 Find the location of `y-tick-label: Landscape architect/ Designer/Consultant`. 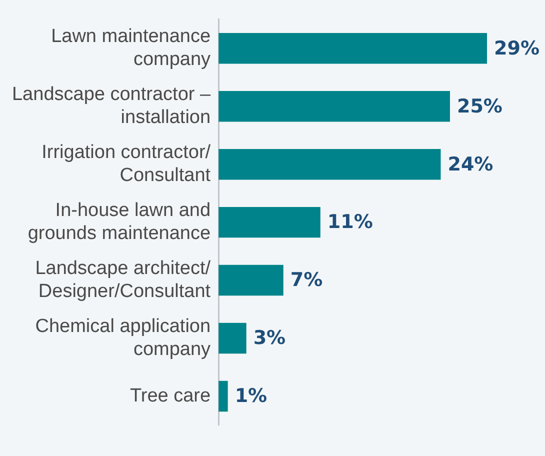

y-tick-label: Landscape architect/ Designer/Consultant is located at coordinates (123, 280).